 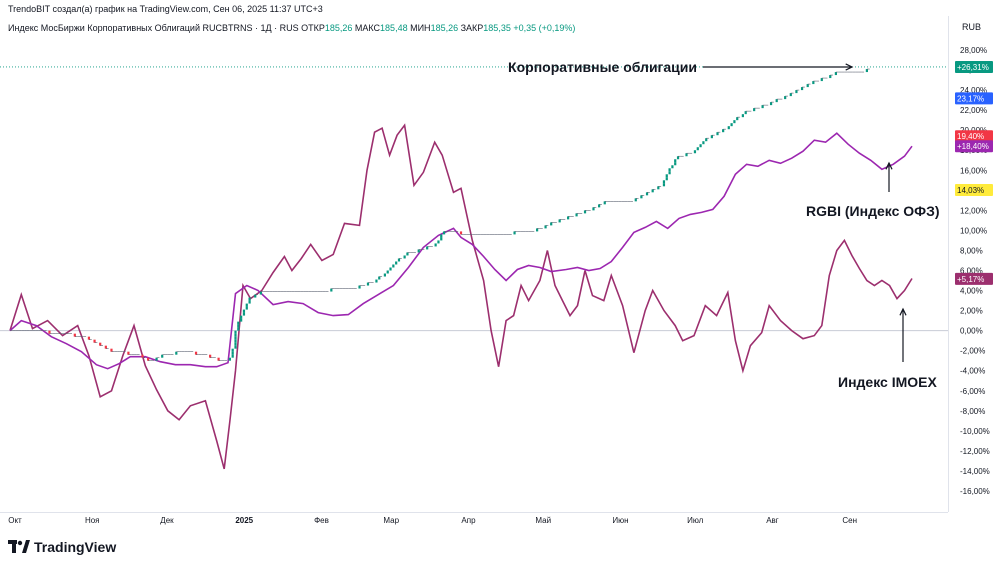 I want to click on legend-close-value: 185,35, so click(x=497, y=28).